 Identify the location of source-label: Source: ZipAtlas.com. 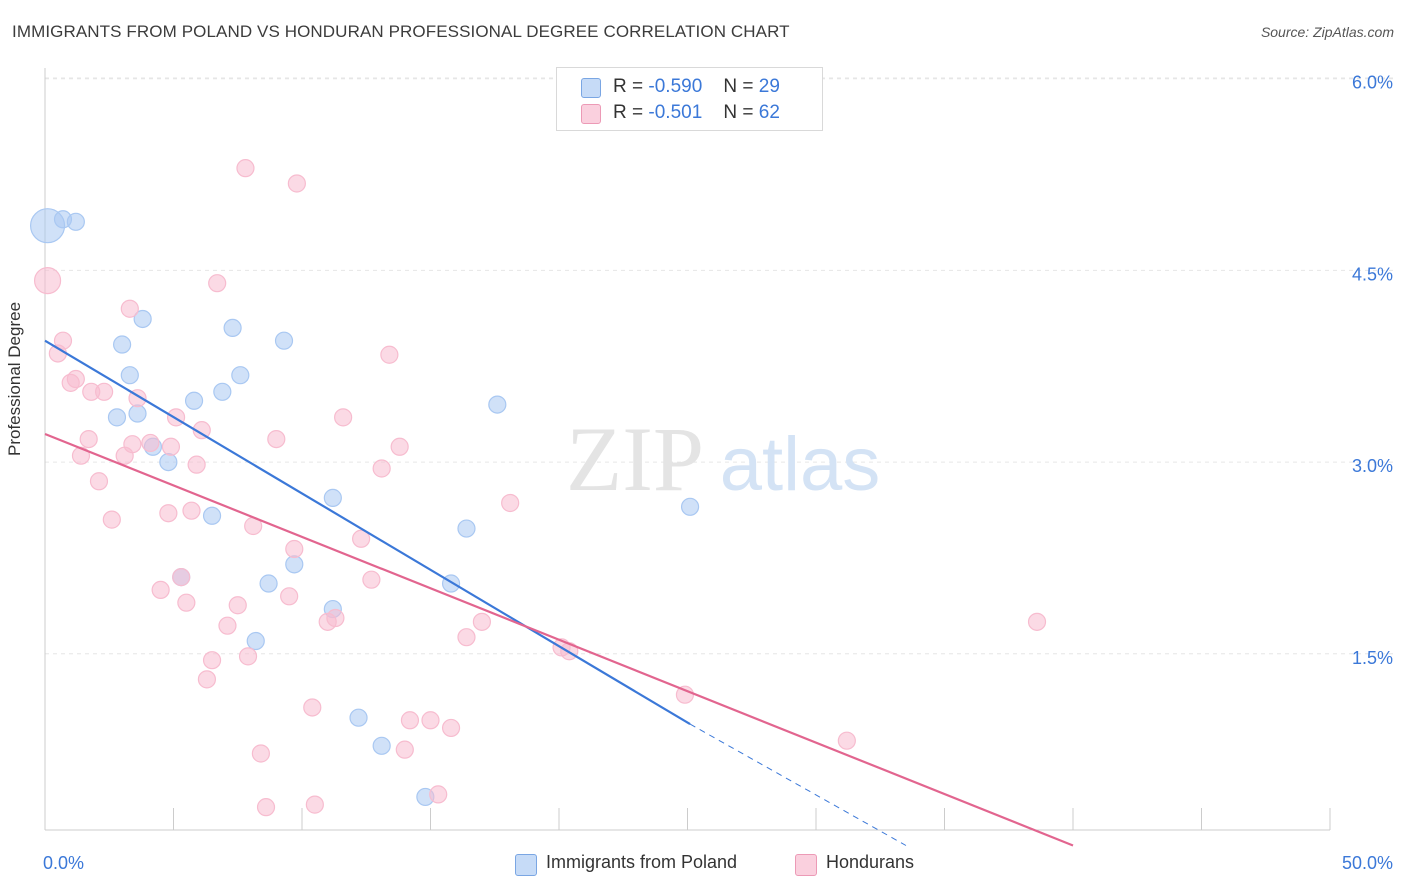
(1327, 32).